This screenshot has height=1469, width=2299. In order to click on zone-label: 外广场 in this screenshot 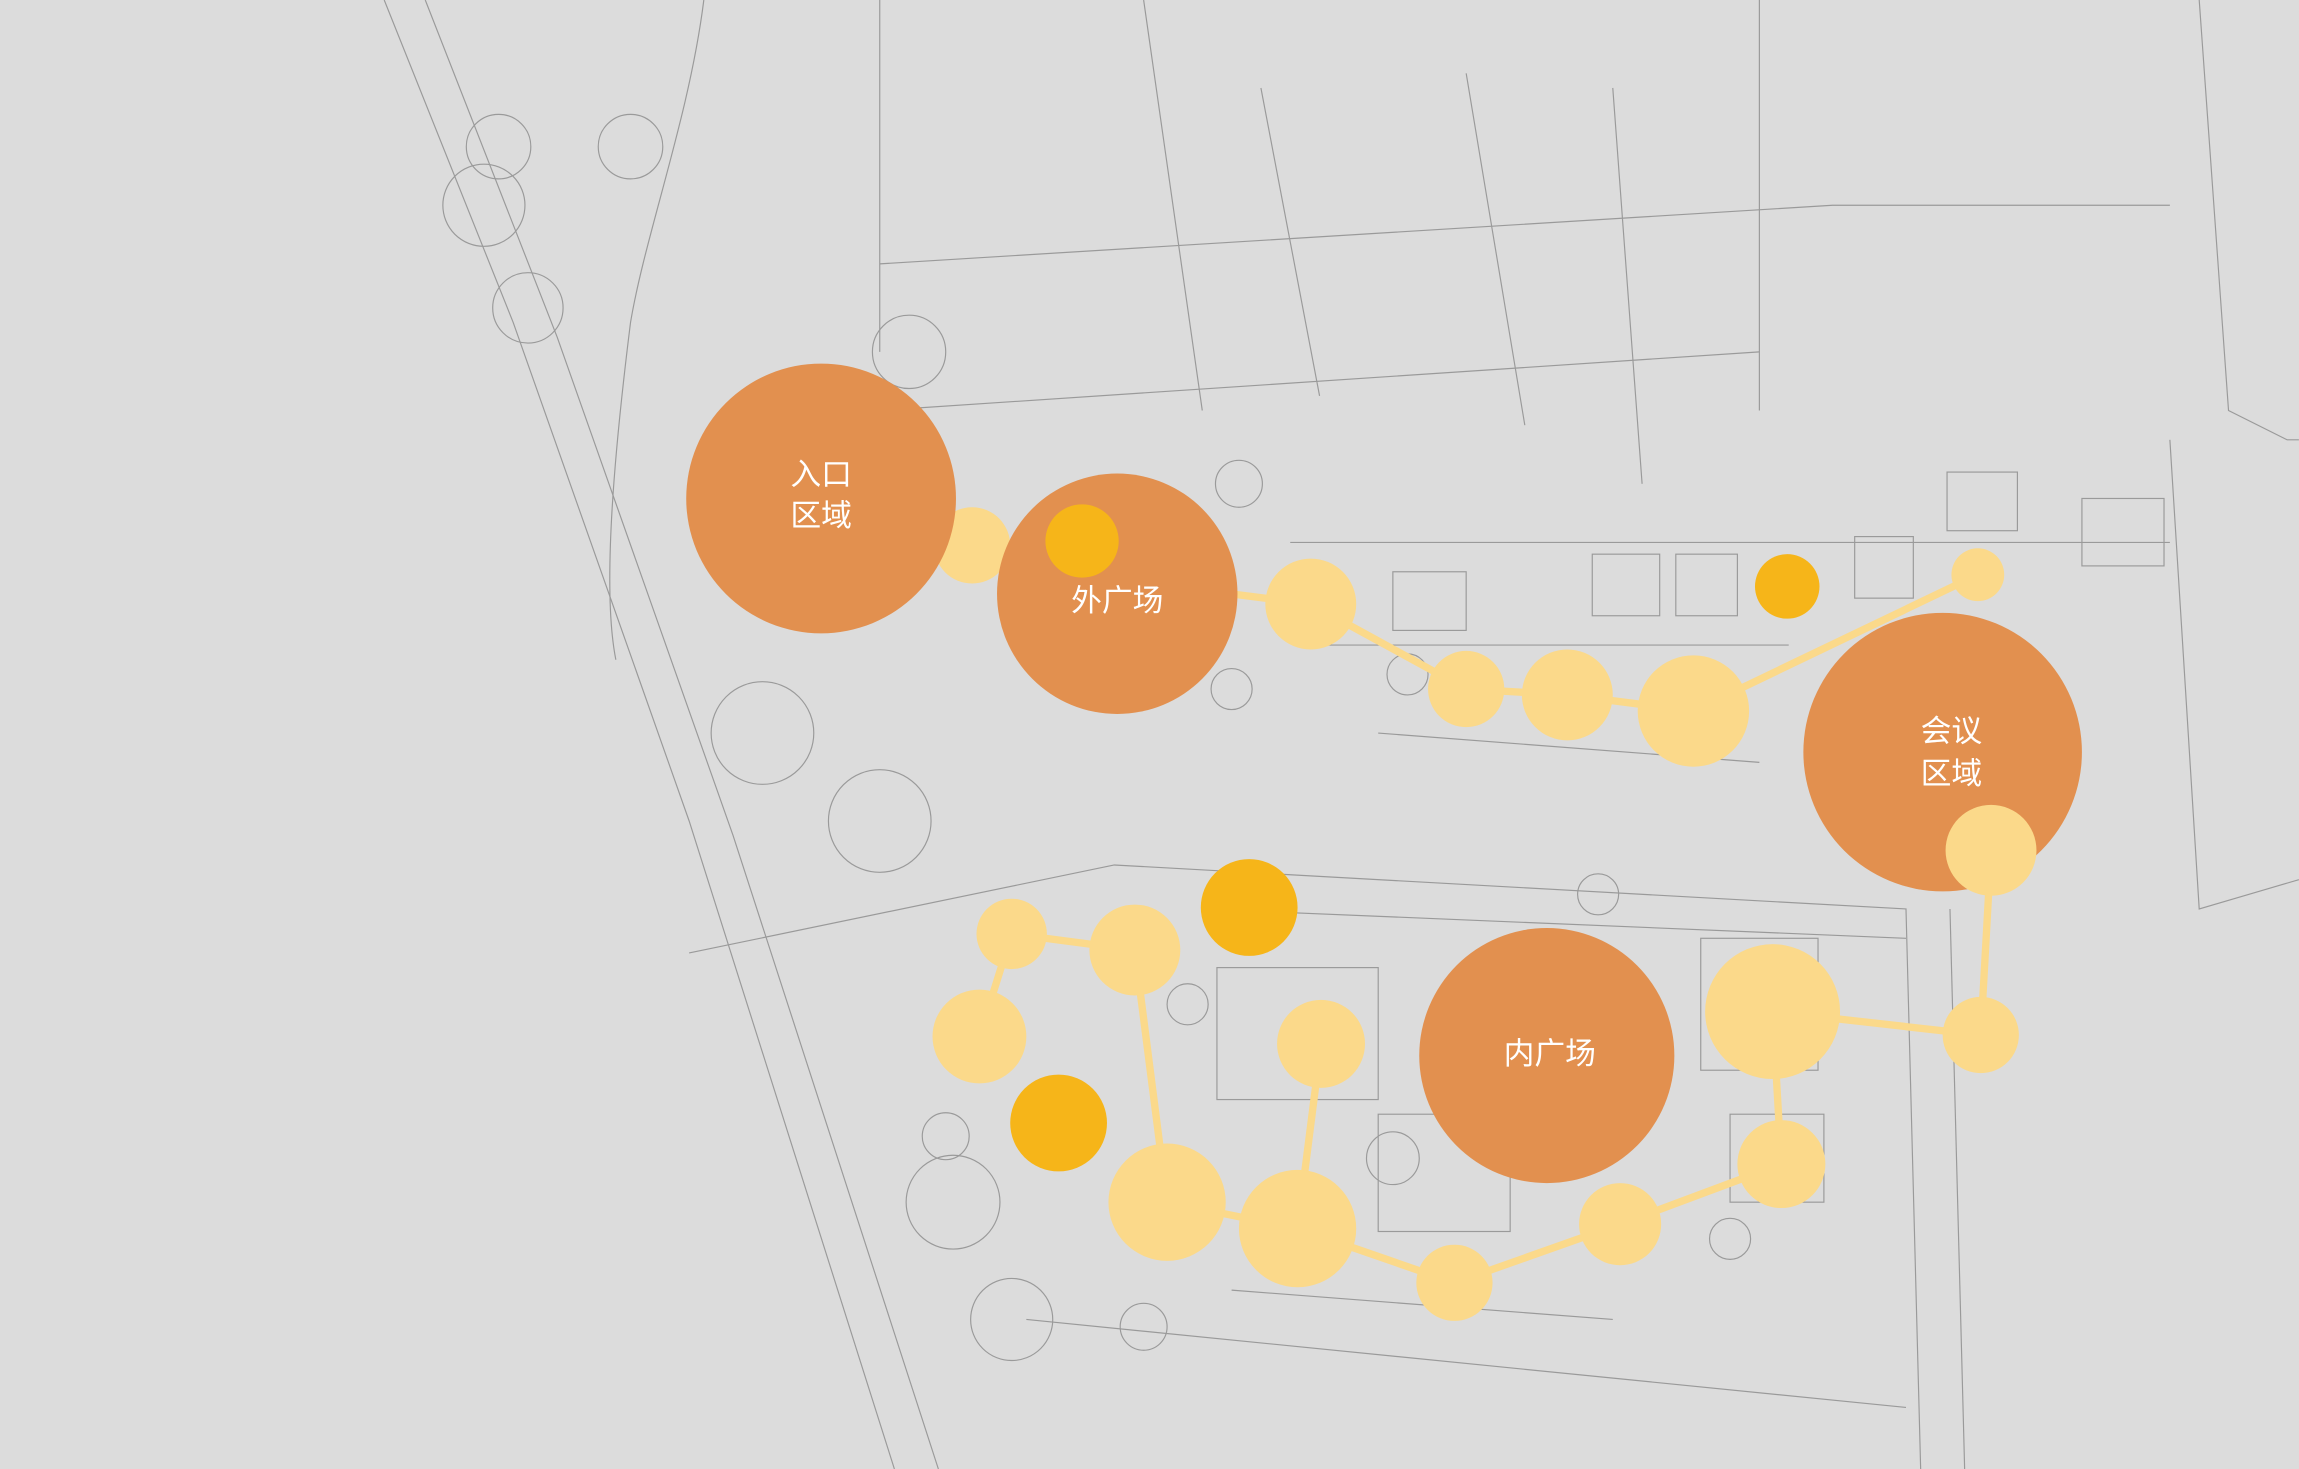, I will do `click(1117, 601)`.